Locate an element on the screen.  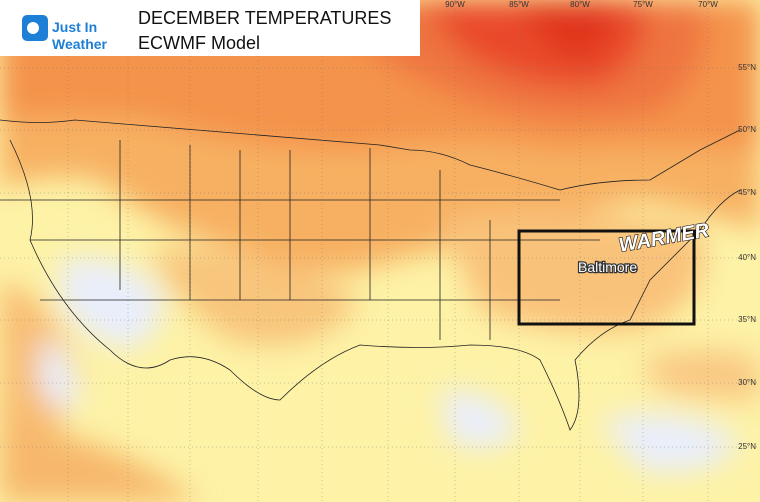
logo-text: Just In is located at coordinates (74, 27).